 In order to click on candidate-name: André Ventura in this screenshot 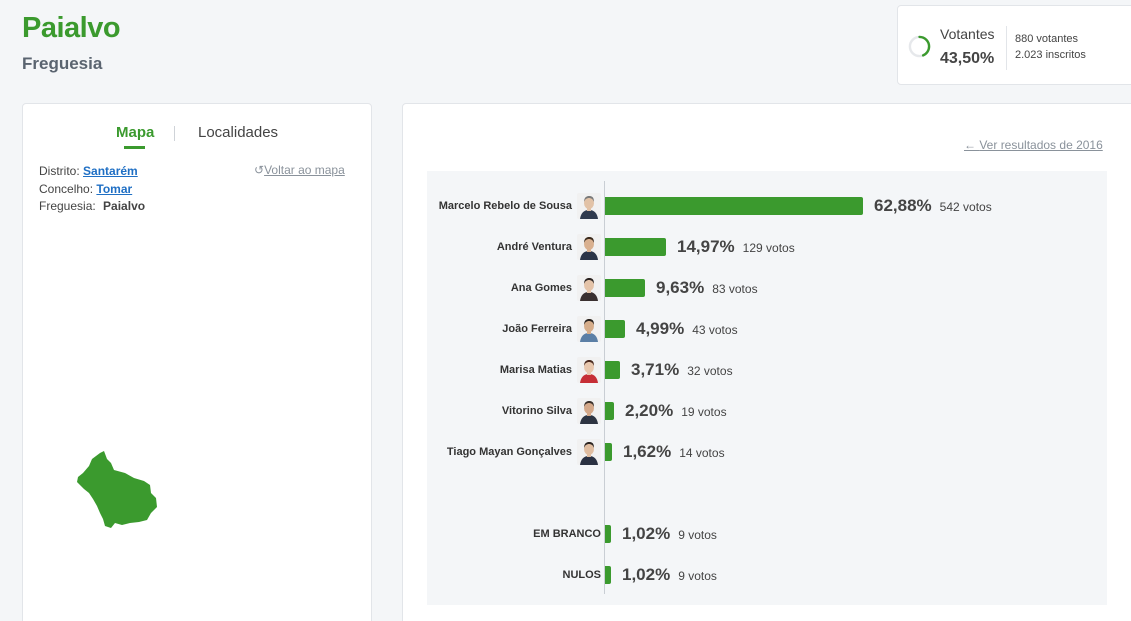, I will do `click(534, 247)`.